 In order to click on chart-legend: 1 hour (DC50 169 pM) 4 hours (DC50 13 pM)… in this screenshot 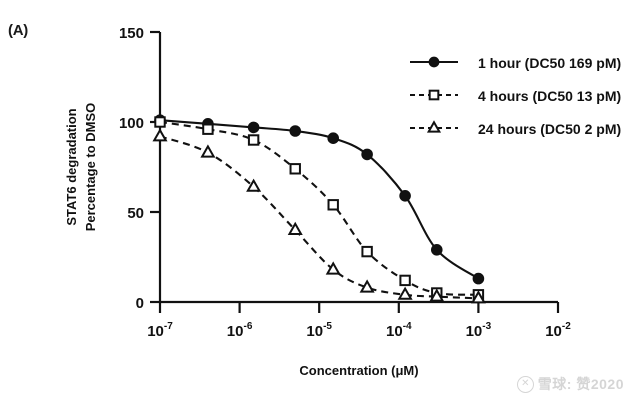, I will do `click(515, 96)`.